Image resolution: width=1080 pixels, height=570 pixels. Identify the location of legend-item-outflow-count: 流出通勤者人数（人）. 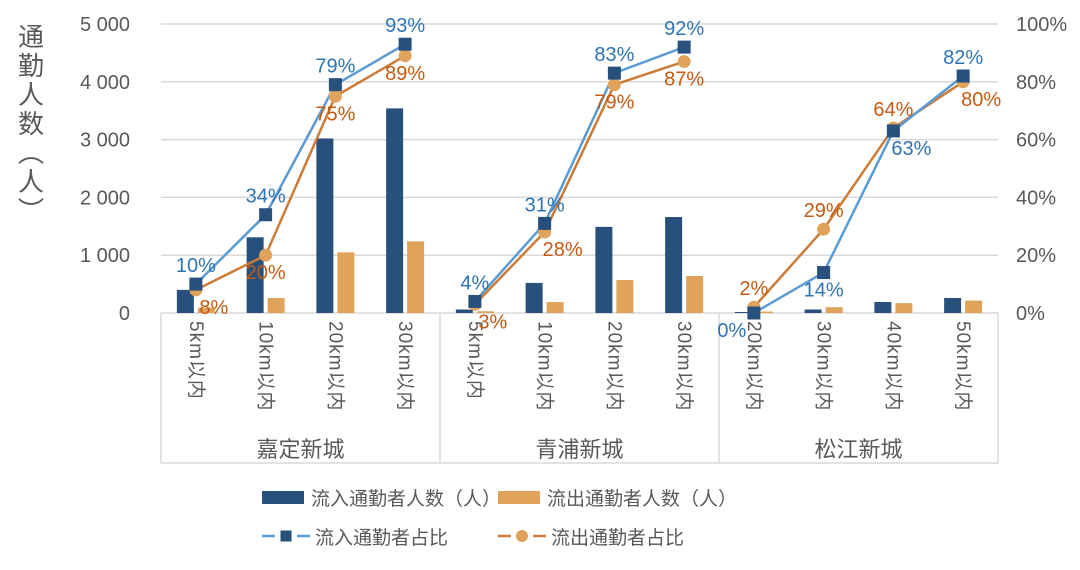
(617, 497).